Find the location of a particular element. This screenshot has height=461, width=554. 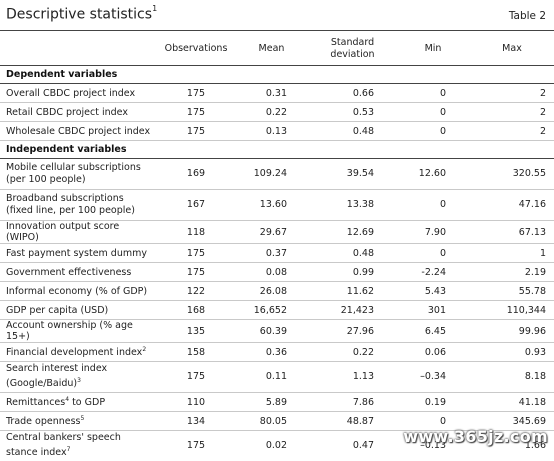

table-cell: 67.13 is located at coordinates (512, 232).